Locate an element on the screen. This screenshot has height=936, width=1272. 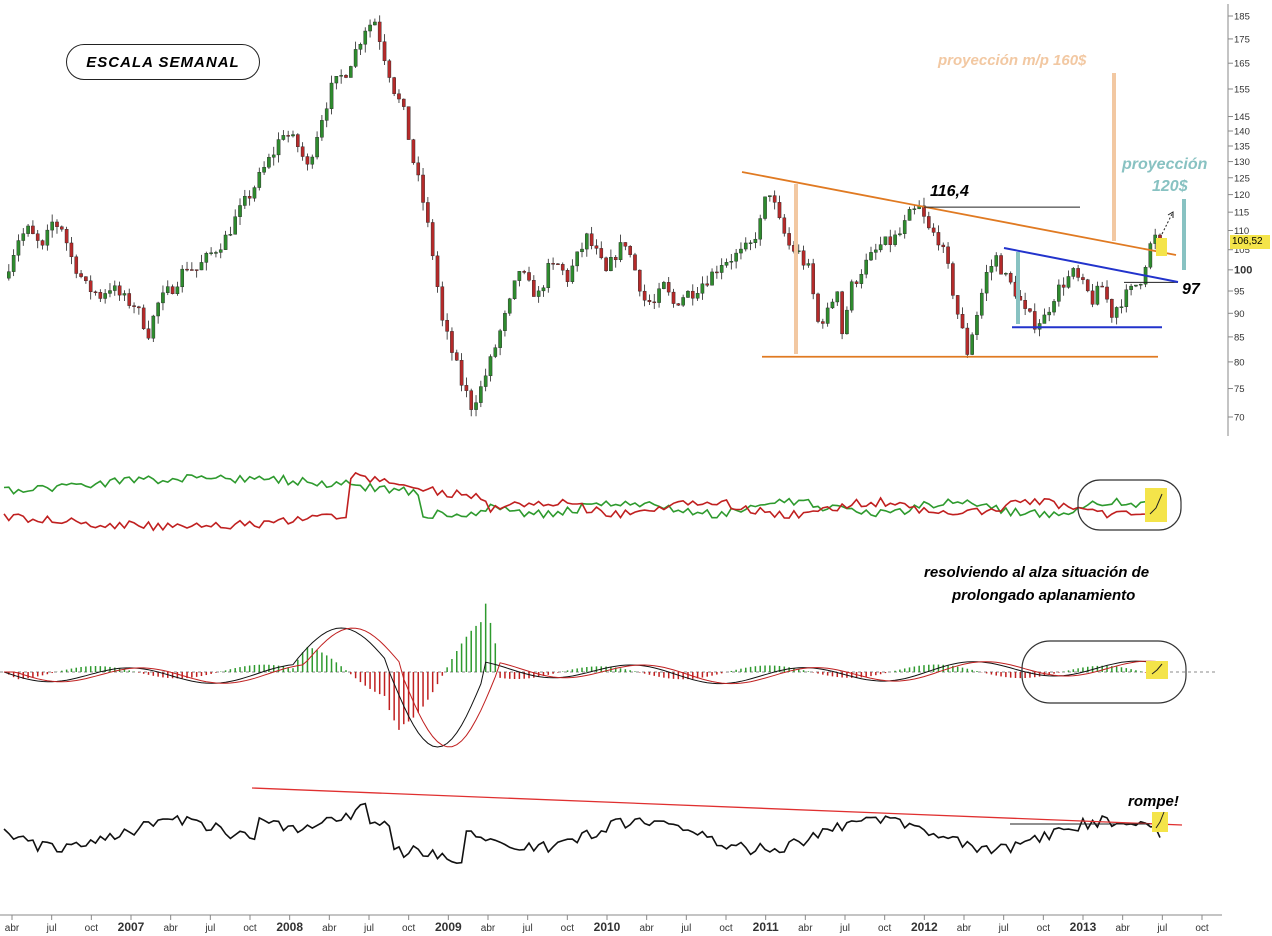
level-97-label: 97 is located at coordinates (1191, 289).